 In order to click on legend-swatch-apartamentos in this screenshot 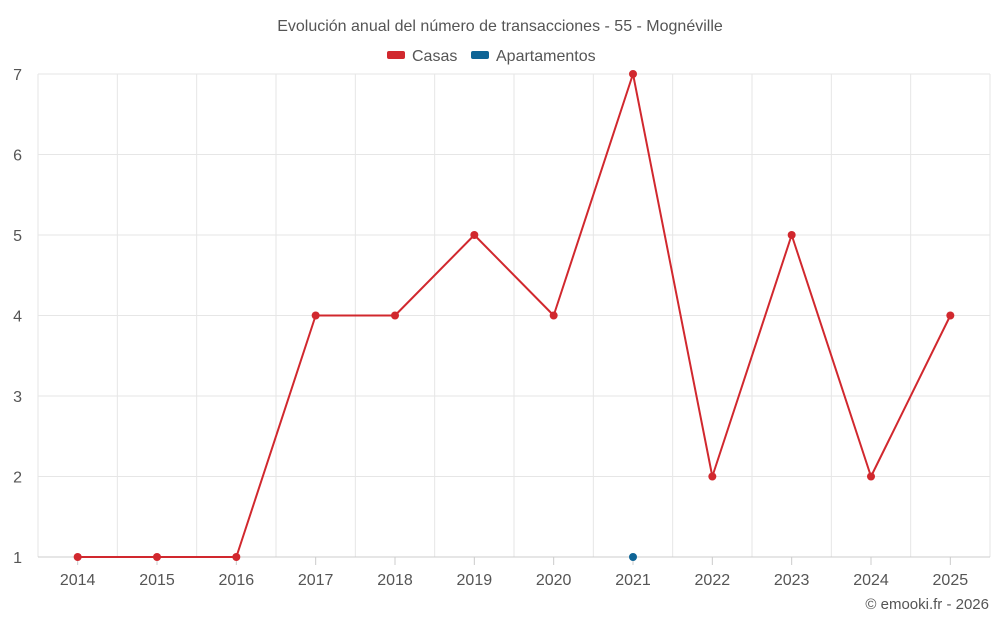, I will do `click(480, 55)`.